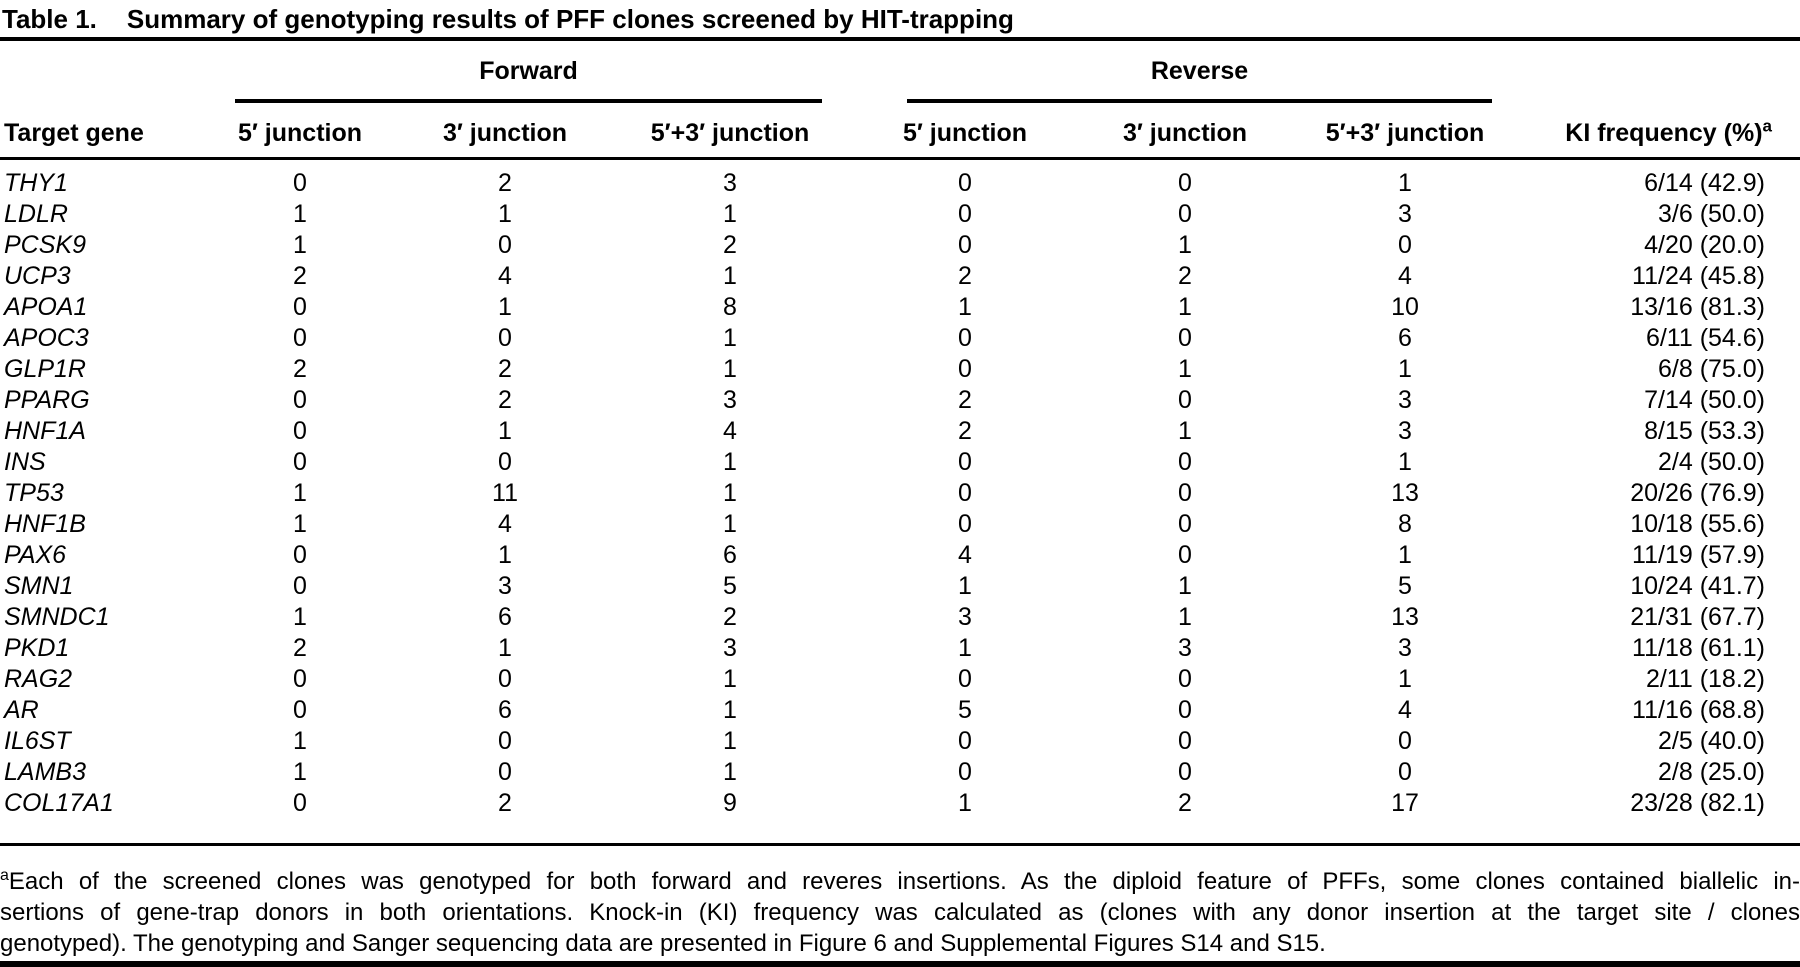 Image resolution: width=1800 pixels, height=967 pixels. Describe the element at coordinates (900, 844) in the screenshot. I see `table-bottom-rule` at that location.